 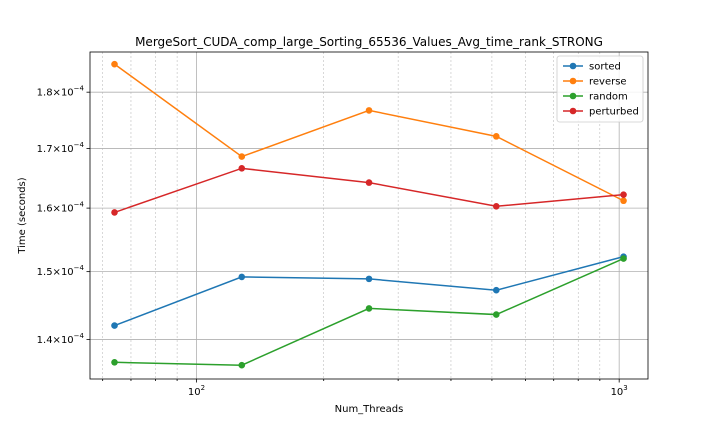 What do you see at coordinates (605, 67) in the screenshot?
I see `legend-label-sorted: sorted` at bounding box center [605, 67].